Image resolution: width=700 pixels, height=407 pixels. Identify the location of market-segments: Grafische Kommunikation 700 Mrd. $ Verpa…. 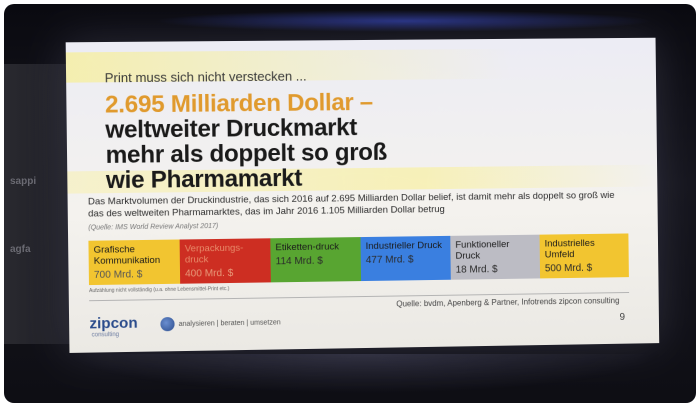
(358, 259).